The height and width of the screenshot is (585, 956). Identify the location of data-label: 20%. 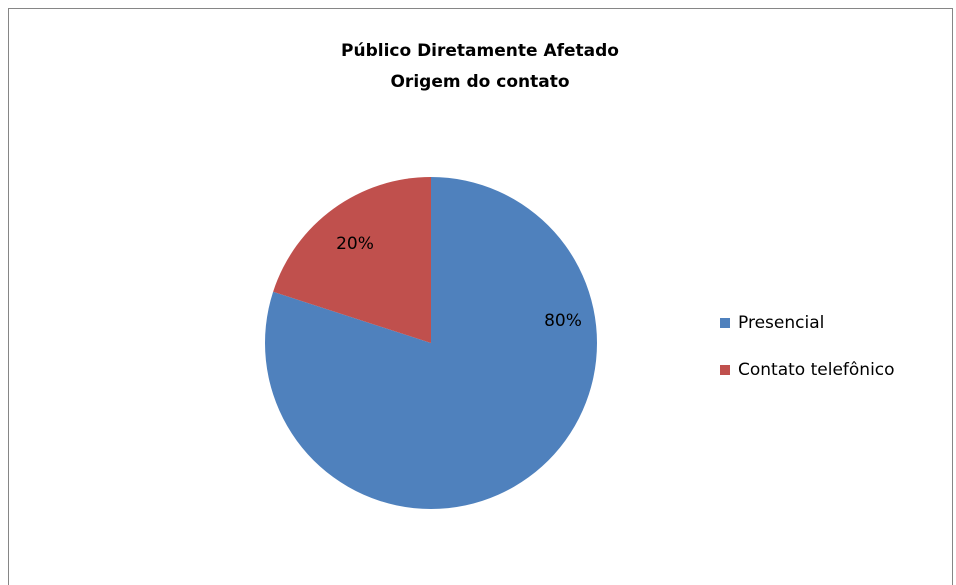
(355, 244).